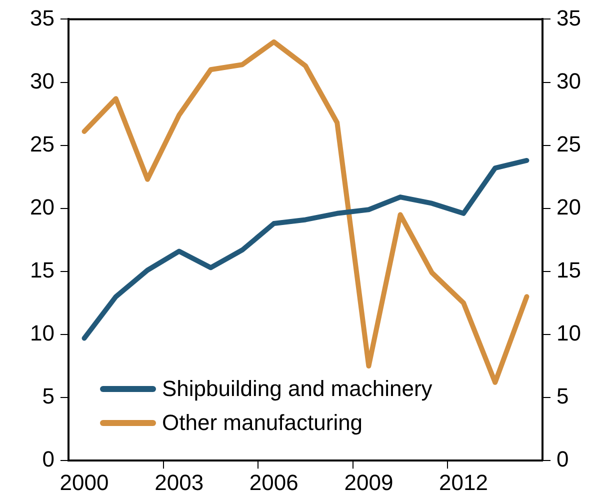 The image size is (597, 499). Describe the element at coordinates (48, 459) in the screenshot. I see `y-tick-label: 0` at that location.